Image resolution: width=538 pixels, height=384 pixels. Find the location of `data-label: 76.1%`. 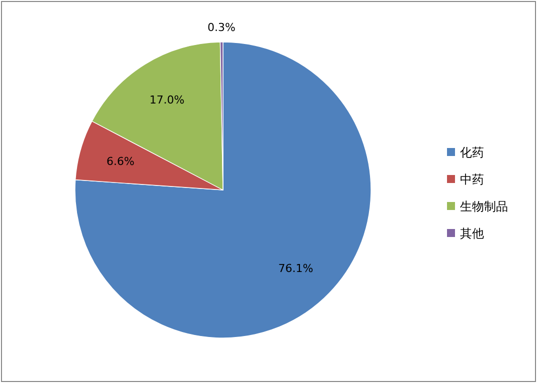

data-label: 76.1% is located at coordinates (296, 268).